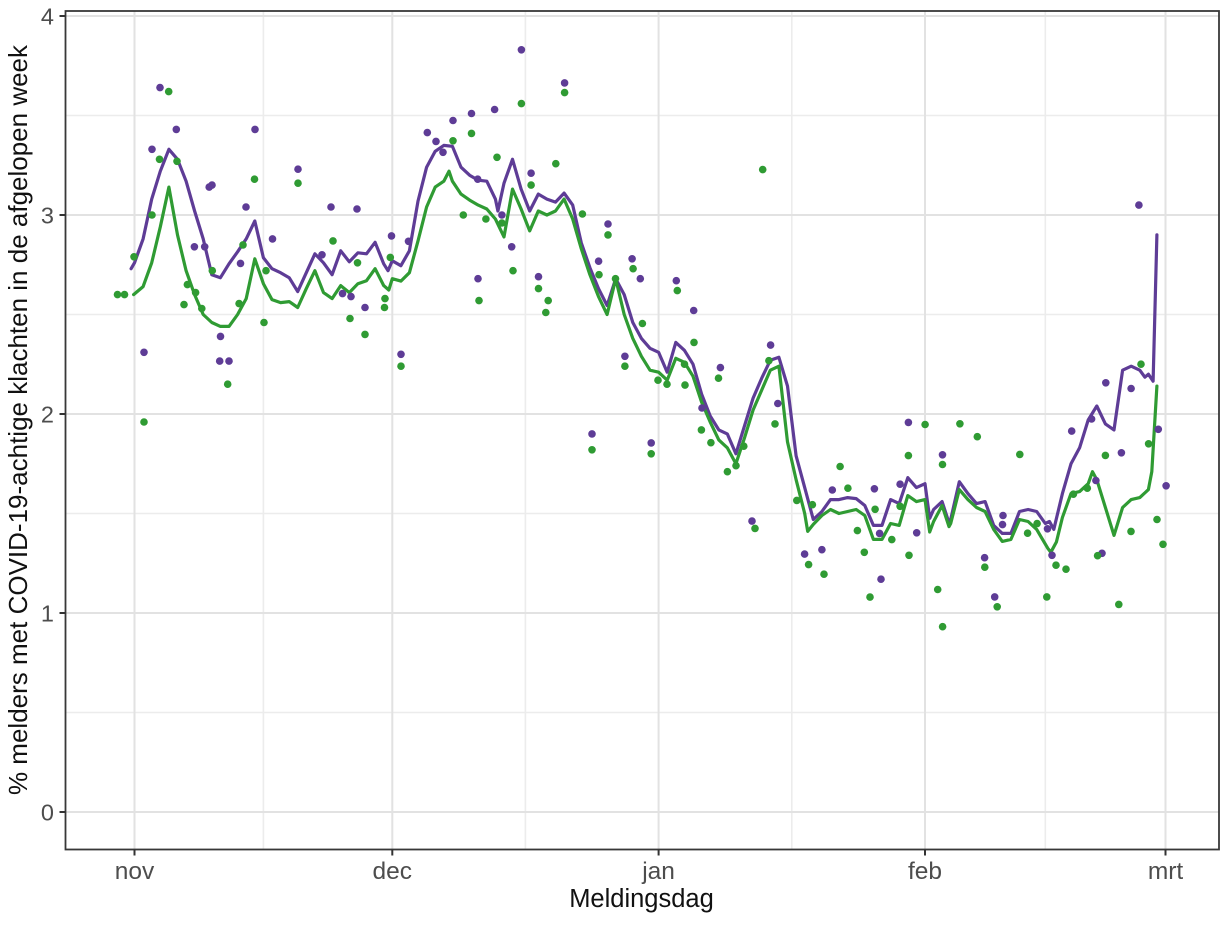 Image resolution: width=1231 pixels, height=930 pixels. What do you see at coordinates (47, 17) in the screenshot?
I see `svg-text: 4` at bounding box center [47, 17].